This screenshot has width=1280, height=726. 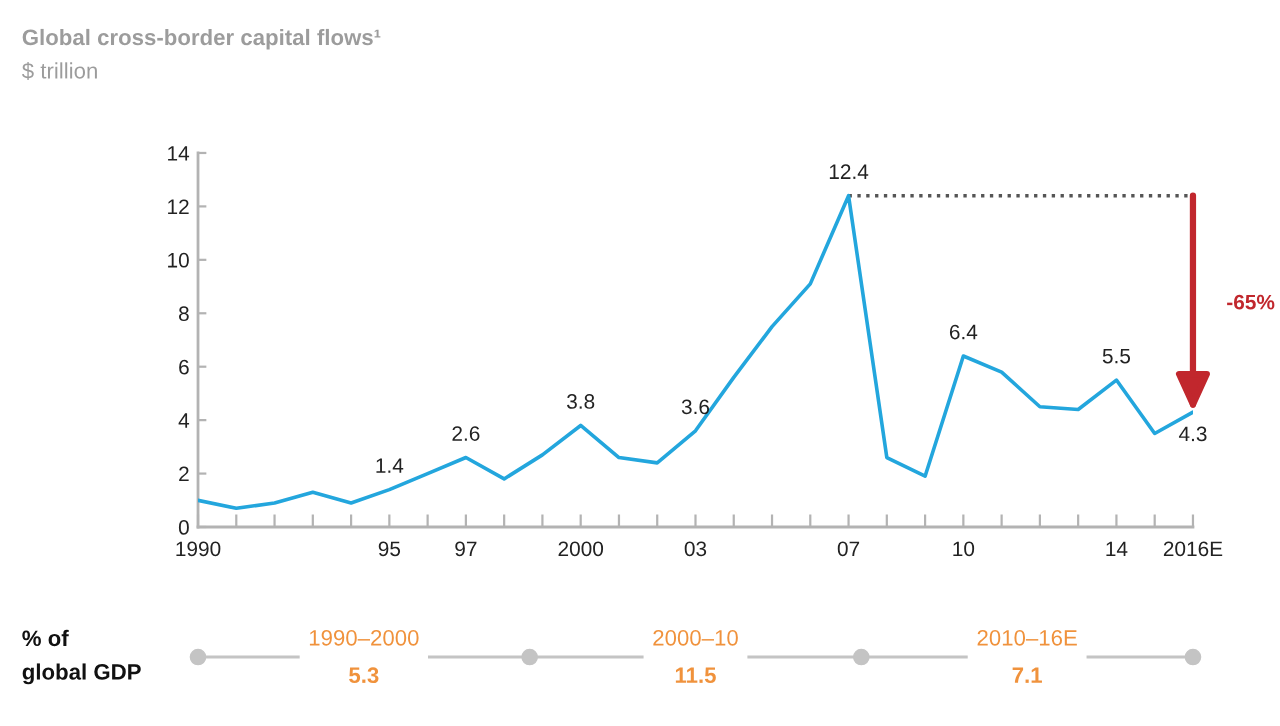 What do you see at coordinates (1027, 675) in the screenshot?
I see `data-label: 7.1` at bounding box center [1027, 675].